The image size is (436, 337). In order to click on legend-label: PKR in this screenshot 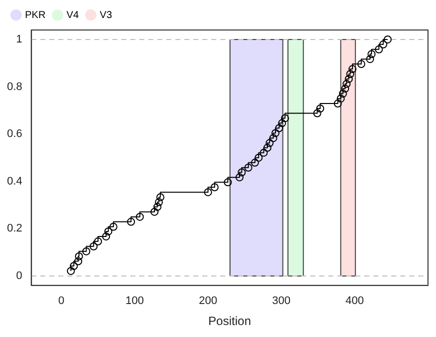, I will do `click(35, 15)`.